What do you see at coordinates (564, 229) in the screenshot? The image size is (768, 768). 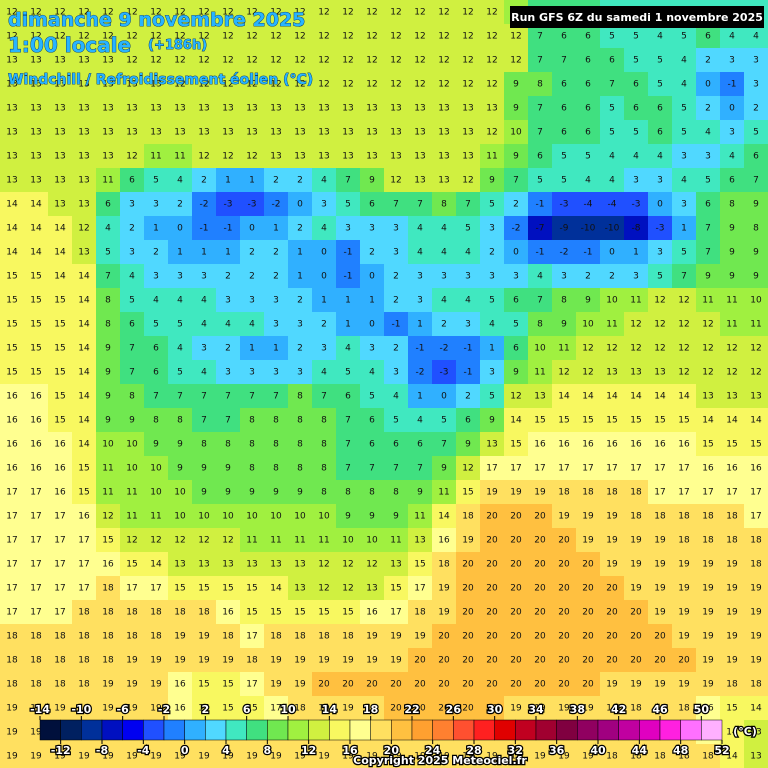 I see `value-label: -9` at bounding box center [564, 229].